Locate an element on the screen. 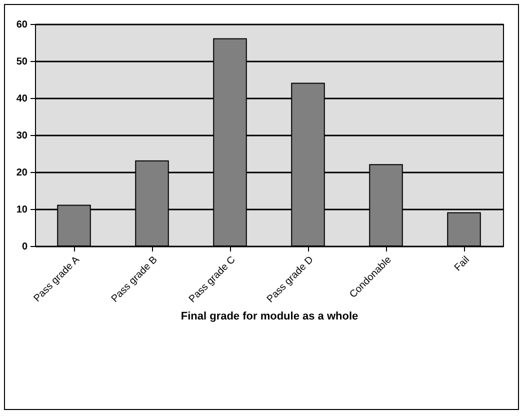 This screenshot has height=417, width=526. y-tick-label: 20 is located at coordinates (22, 173).